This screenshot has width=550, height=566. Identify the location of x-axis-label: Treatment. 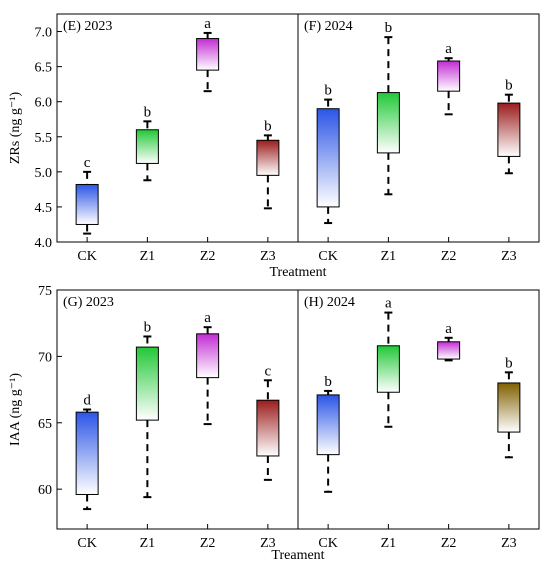
(297, 272).